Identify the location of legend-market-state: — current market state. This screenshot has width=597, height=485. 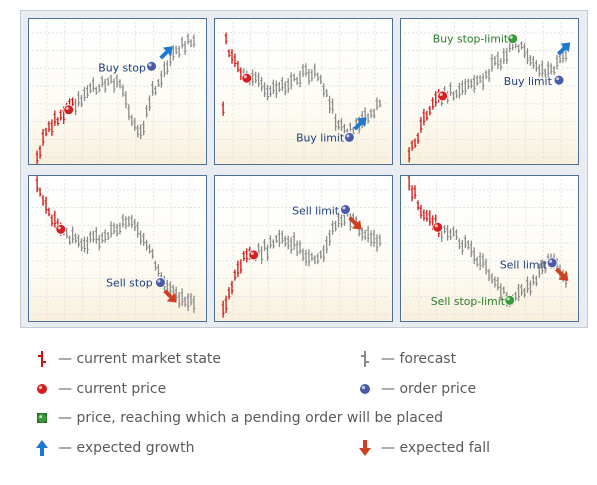
(126, 359).